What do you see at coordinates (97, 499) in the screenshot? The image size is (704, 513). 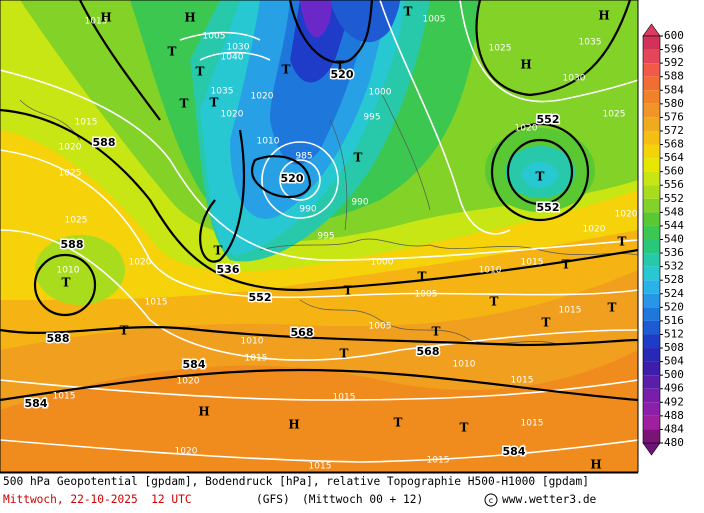 I see `footer-date: Mittwoch, 22-10-2025 12 UTC` at bounding box center [97, 499].